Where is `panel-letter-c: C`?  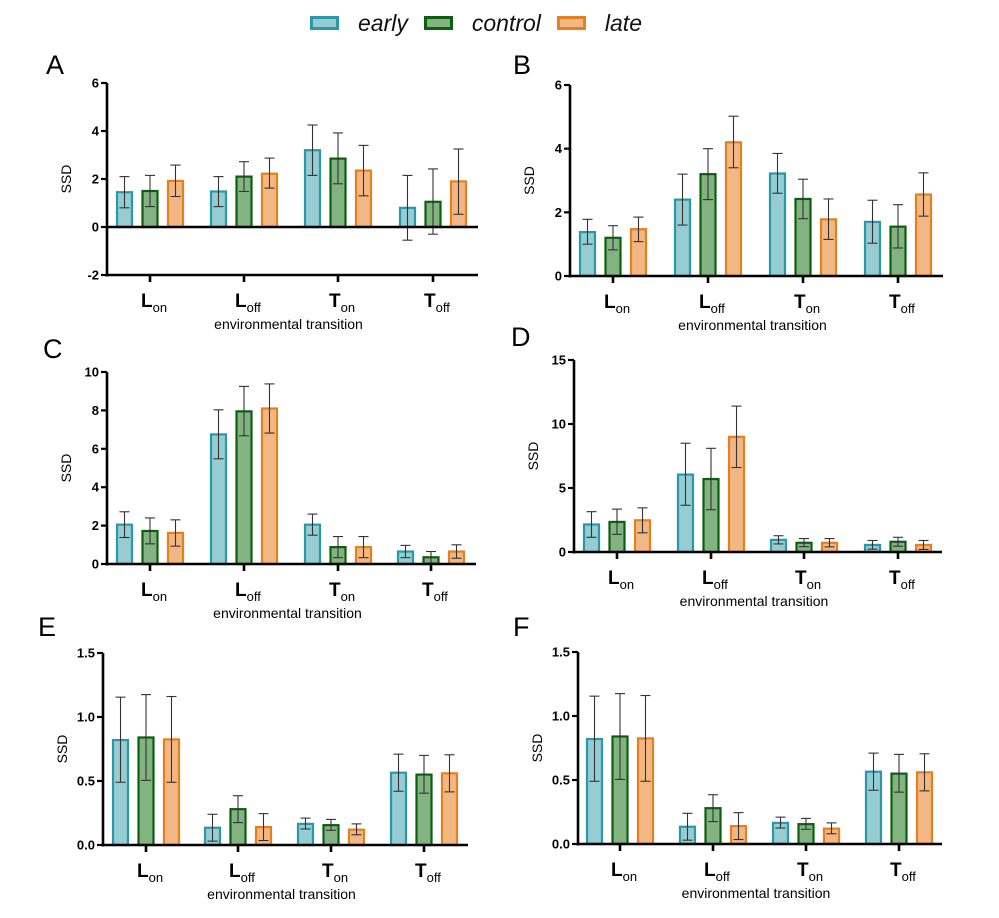
panel-letter-c: C is located at coordinates (53, 349).